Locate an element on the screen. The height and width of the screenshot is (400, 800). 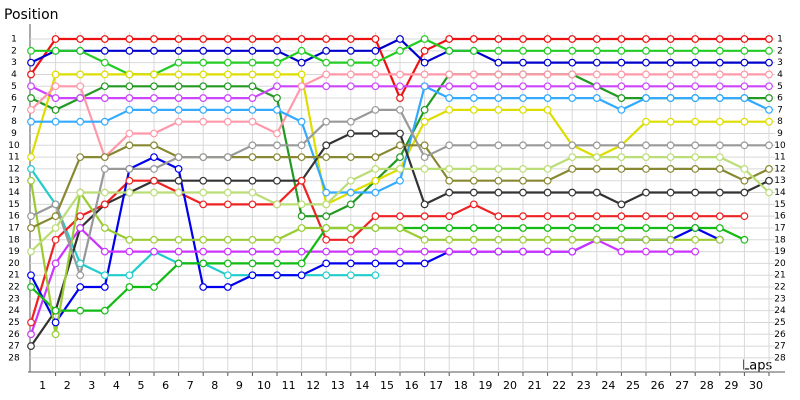
y-tick-label: 24 is located at coordinates (14, 311).